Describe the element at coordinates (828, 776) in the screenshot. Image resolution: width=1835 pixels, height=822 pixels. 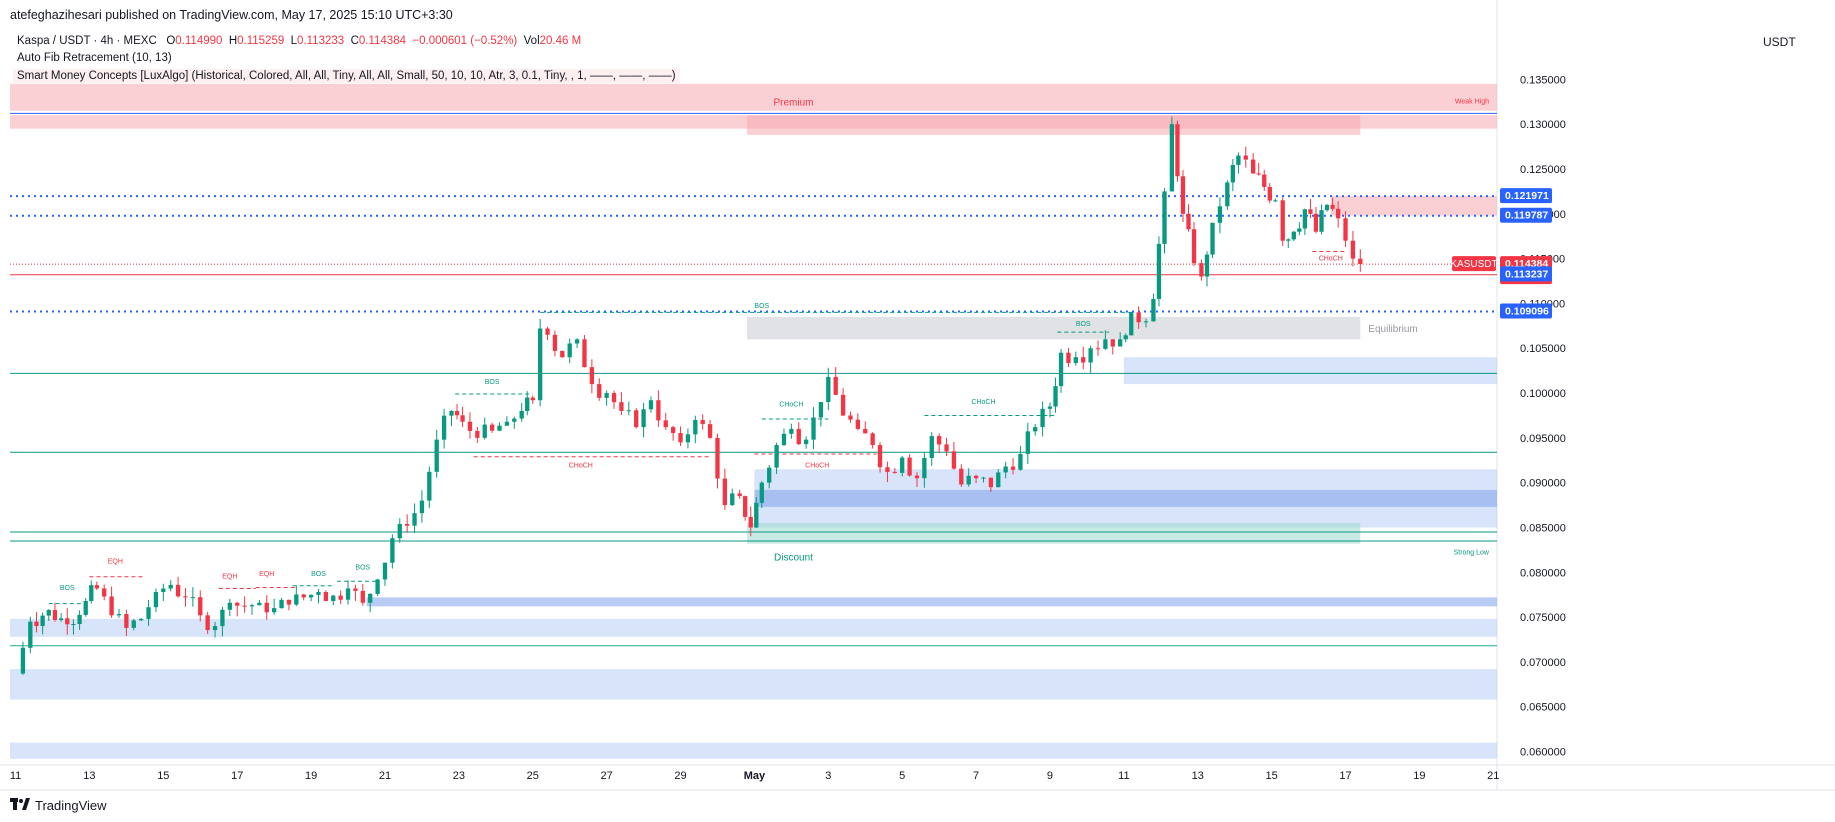
I see `x-tick-label: 3` at that location.